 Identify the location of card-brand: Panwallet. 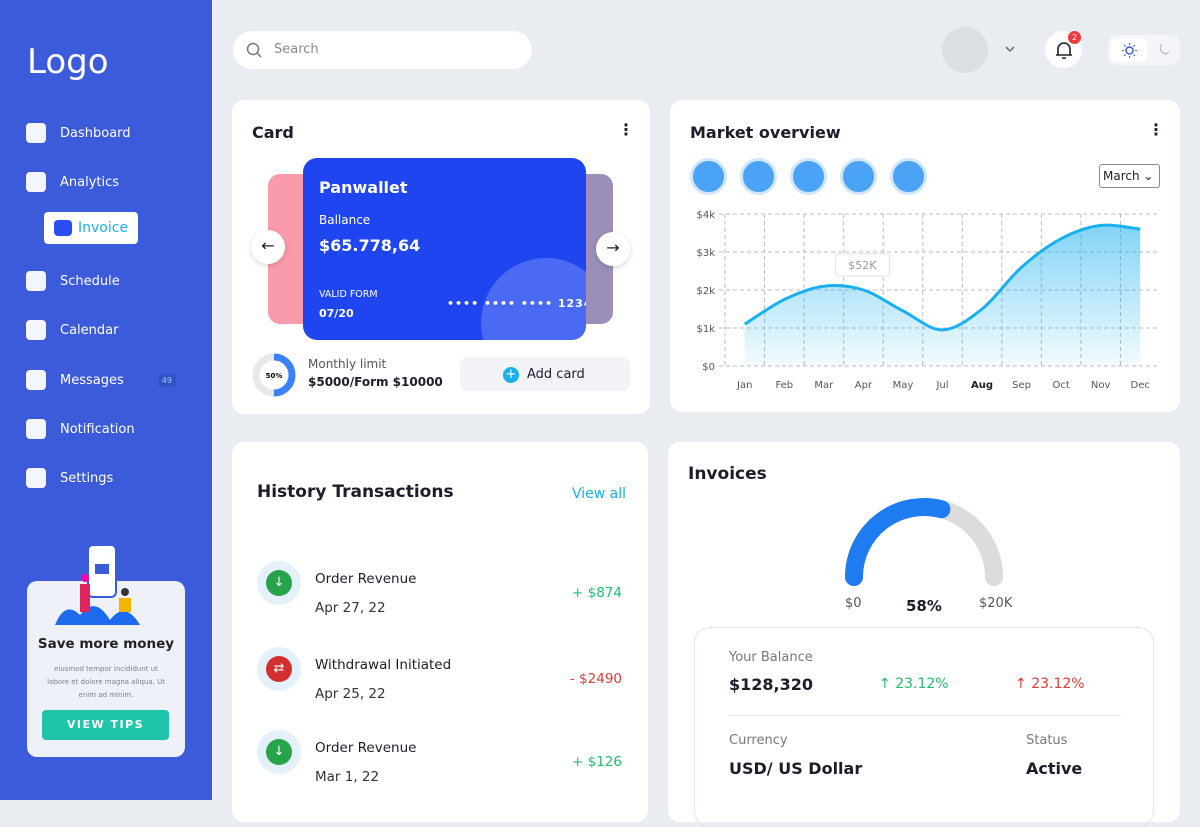
(363, 187).